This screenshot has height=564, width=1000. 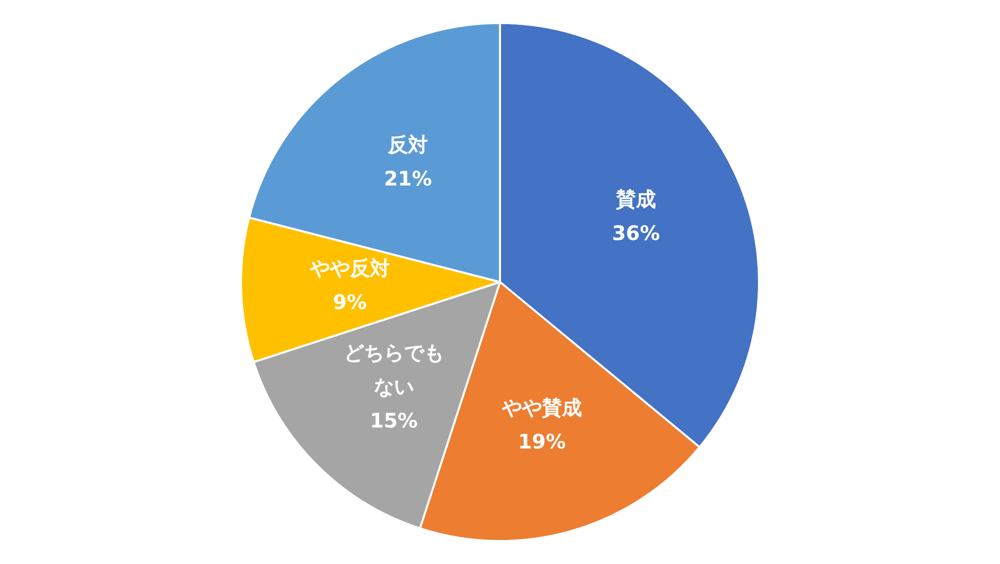 I want to click on slice-label: どちらでもない, so click(x=394, y=369).